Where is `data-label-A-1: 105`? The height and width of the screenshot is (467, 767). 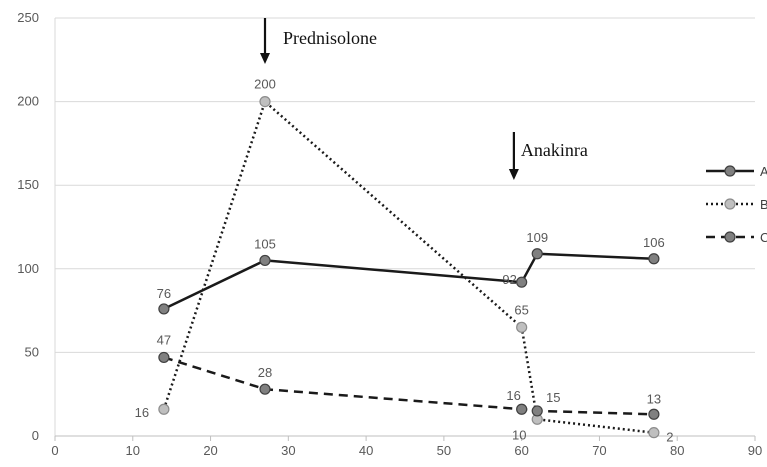 data-label-A-1: 105 is located at coordinates (265, 243).